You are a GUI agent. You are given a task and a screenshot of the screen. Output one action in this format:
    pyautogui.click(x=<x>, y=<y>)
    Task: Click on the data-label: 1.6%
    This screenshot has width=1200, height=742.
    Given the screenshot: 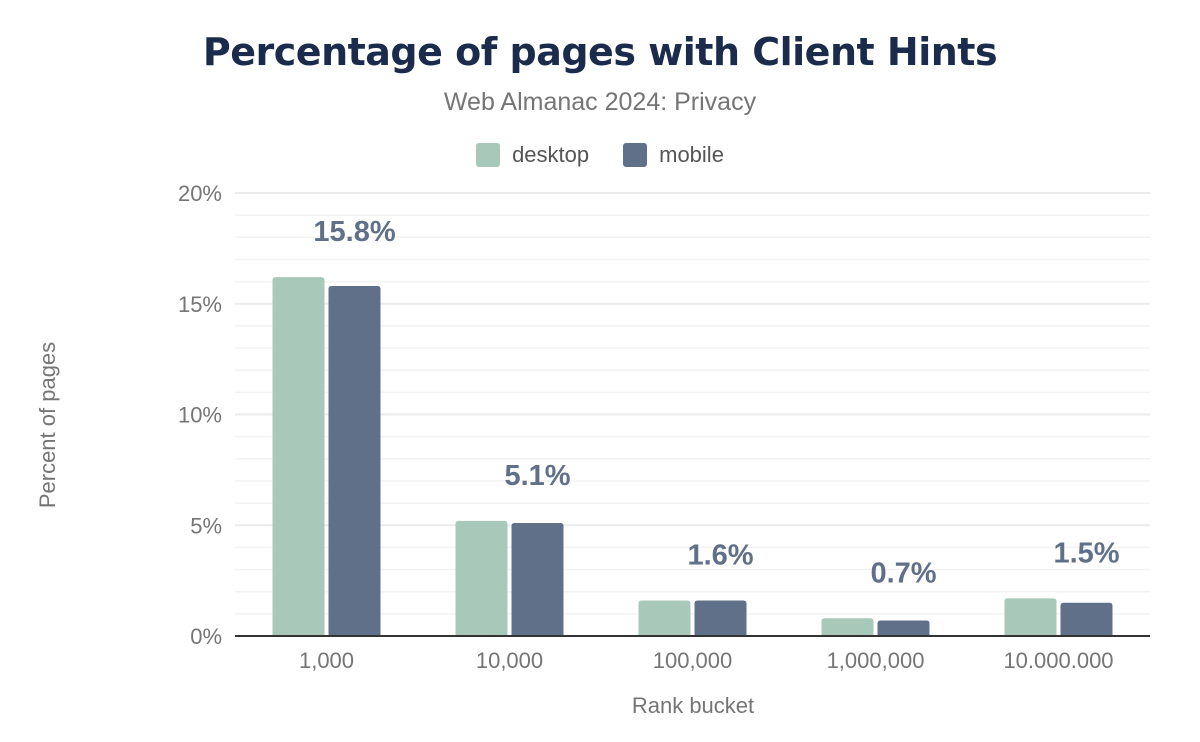 What is the action you would take?
    pyautogui.click(x=720, y=556)
    